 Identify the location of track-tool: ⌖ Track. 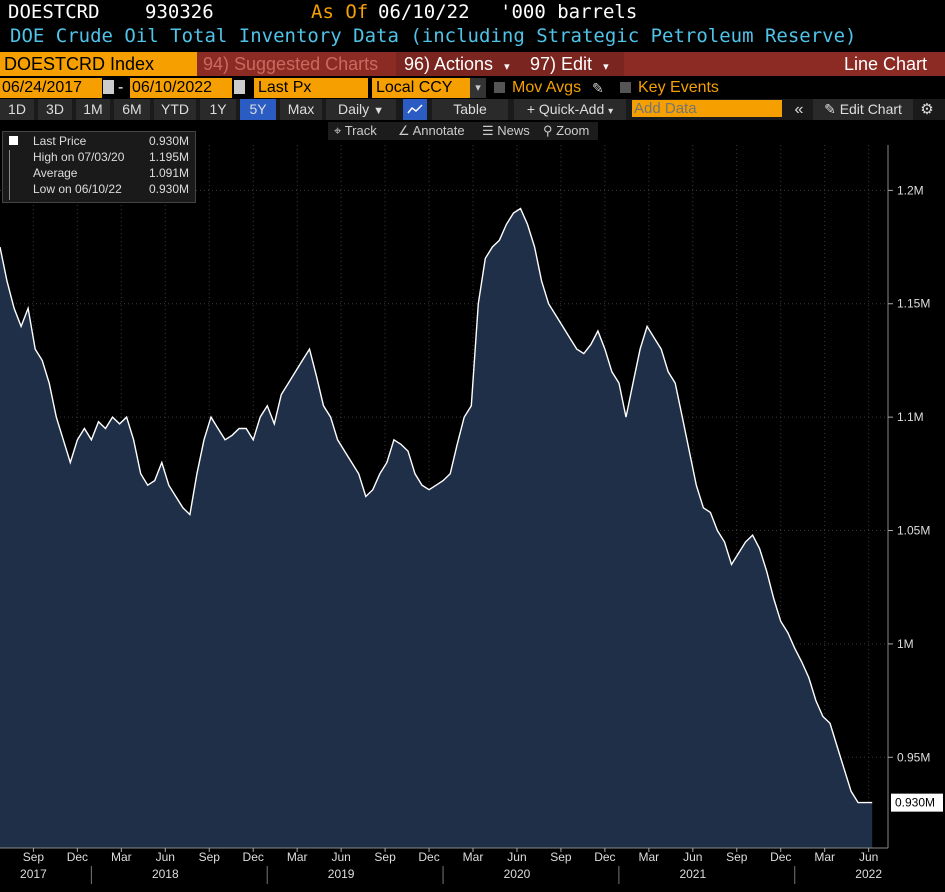
(355, 131).